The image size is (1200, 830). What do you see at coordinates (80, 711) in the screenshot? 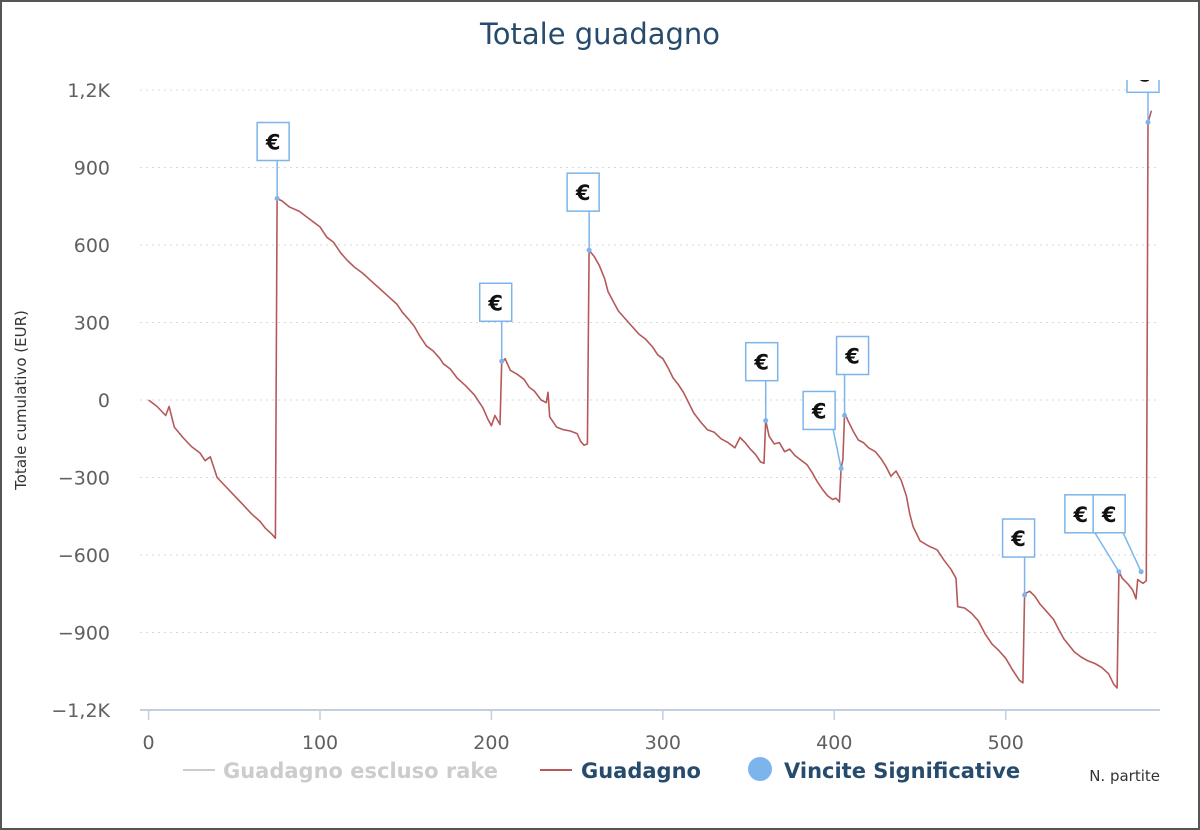
I see `y-tick-label: −1,2K` at bounding box center [80, 711].